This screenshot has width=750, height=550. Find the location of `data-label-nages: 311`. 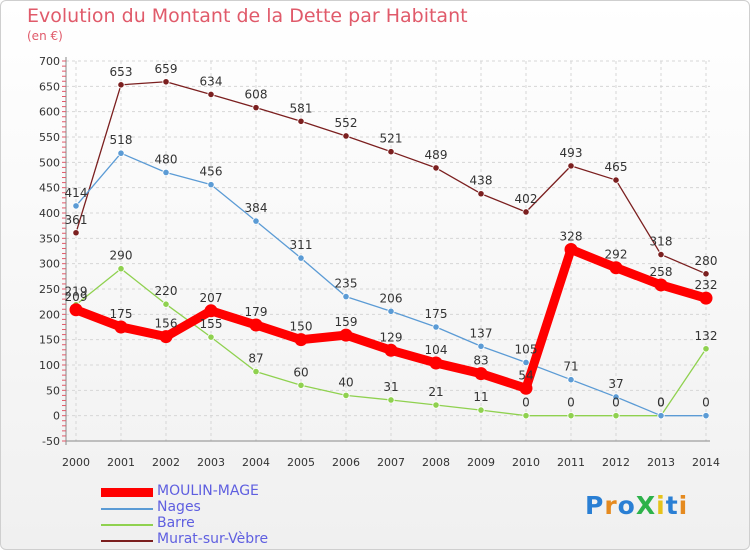

data-label-nages: 311 is located at coordinates (301, 245).